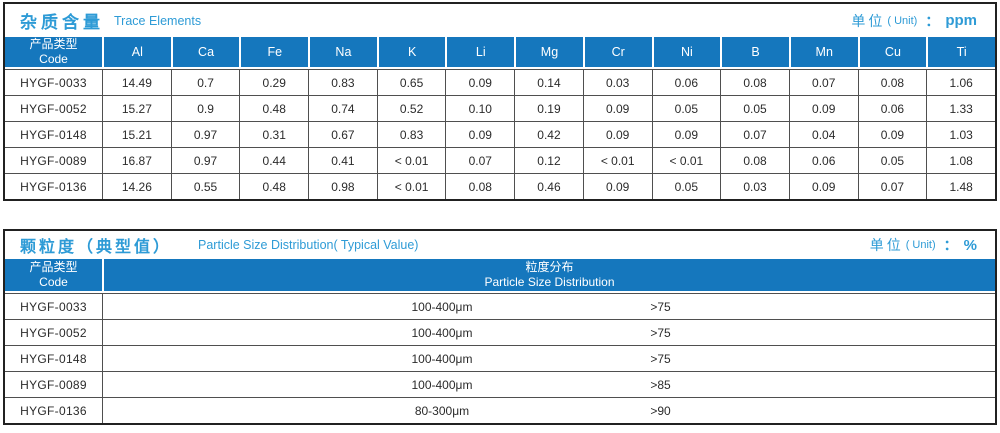 The height and width of the screenshot is (433, 1000). I want to click on column-header-k: K, so click(411, 53).